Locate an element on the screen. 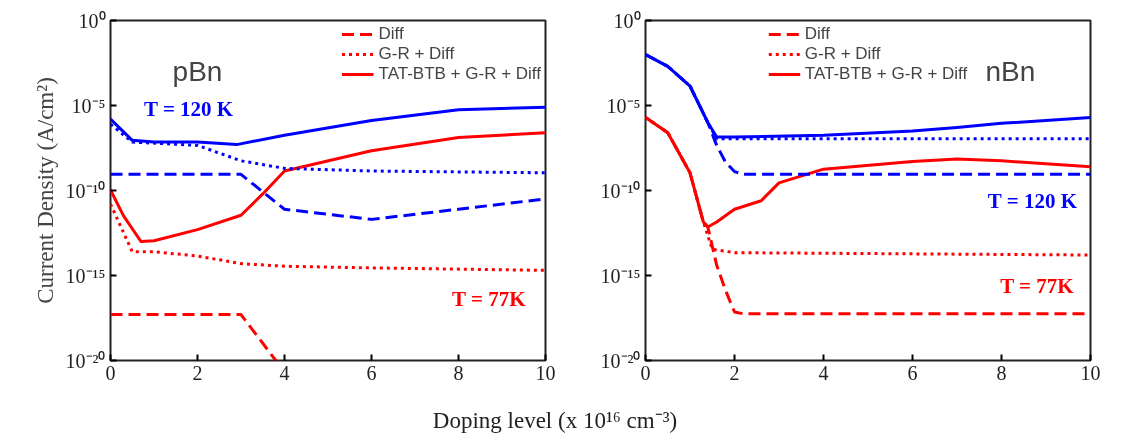 The width and height of the screenshot is (1125, 446). text: pBn is located at coordinates (197, 71).